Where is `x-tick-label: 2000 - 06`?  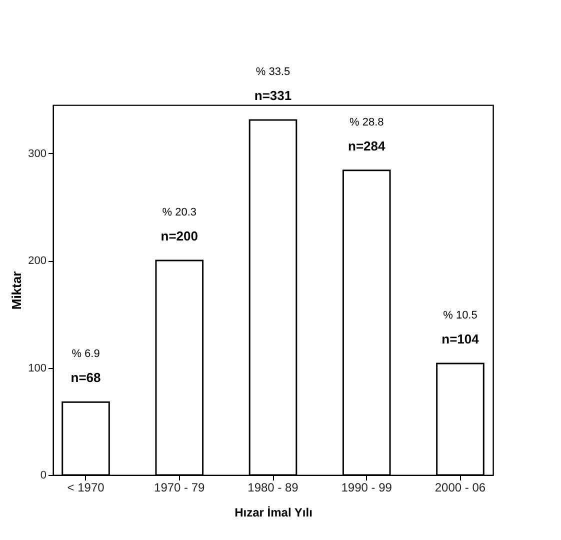 x-tick-label: 2000 - 06 is located at coordinates (460, 487).